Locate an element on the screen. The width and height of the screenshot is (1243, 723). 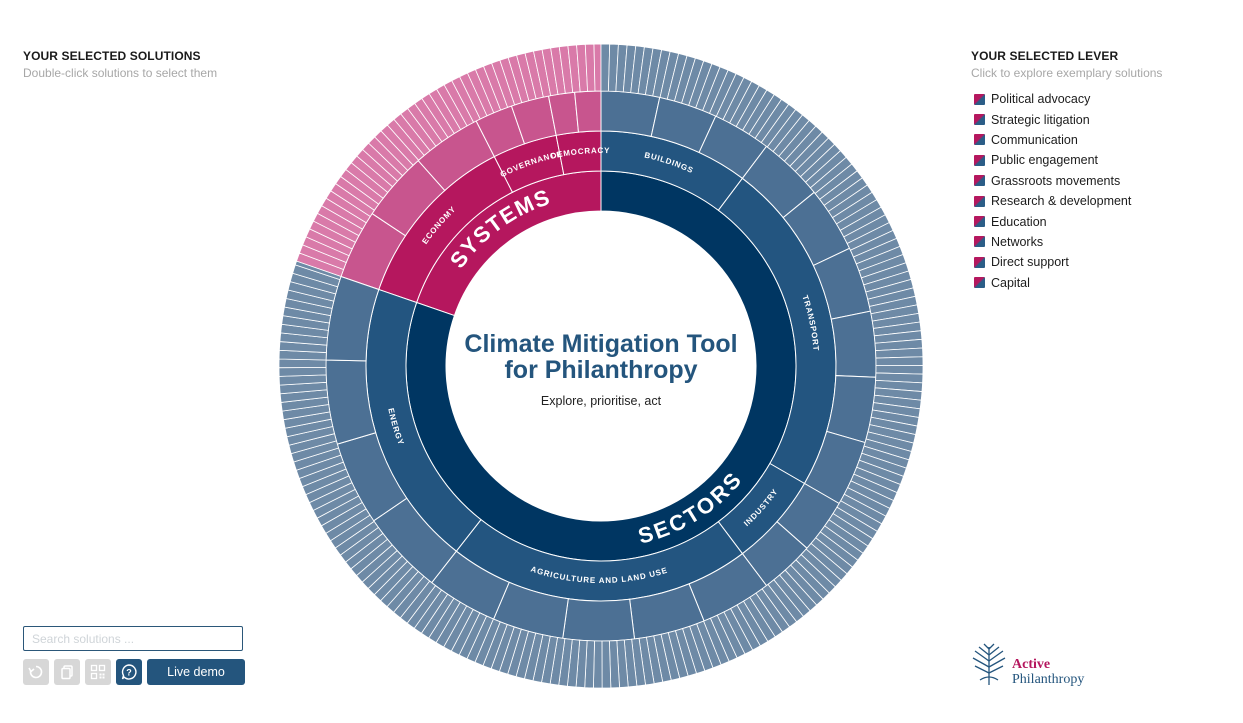
lever-label: Strategic litigation is located at coordinates (1040, 119).